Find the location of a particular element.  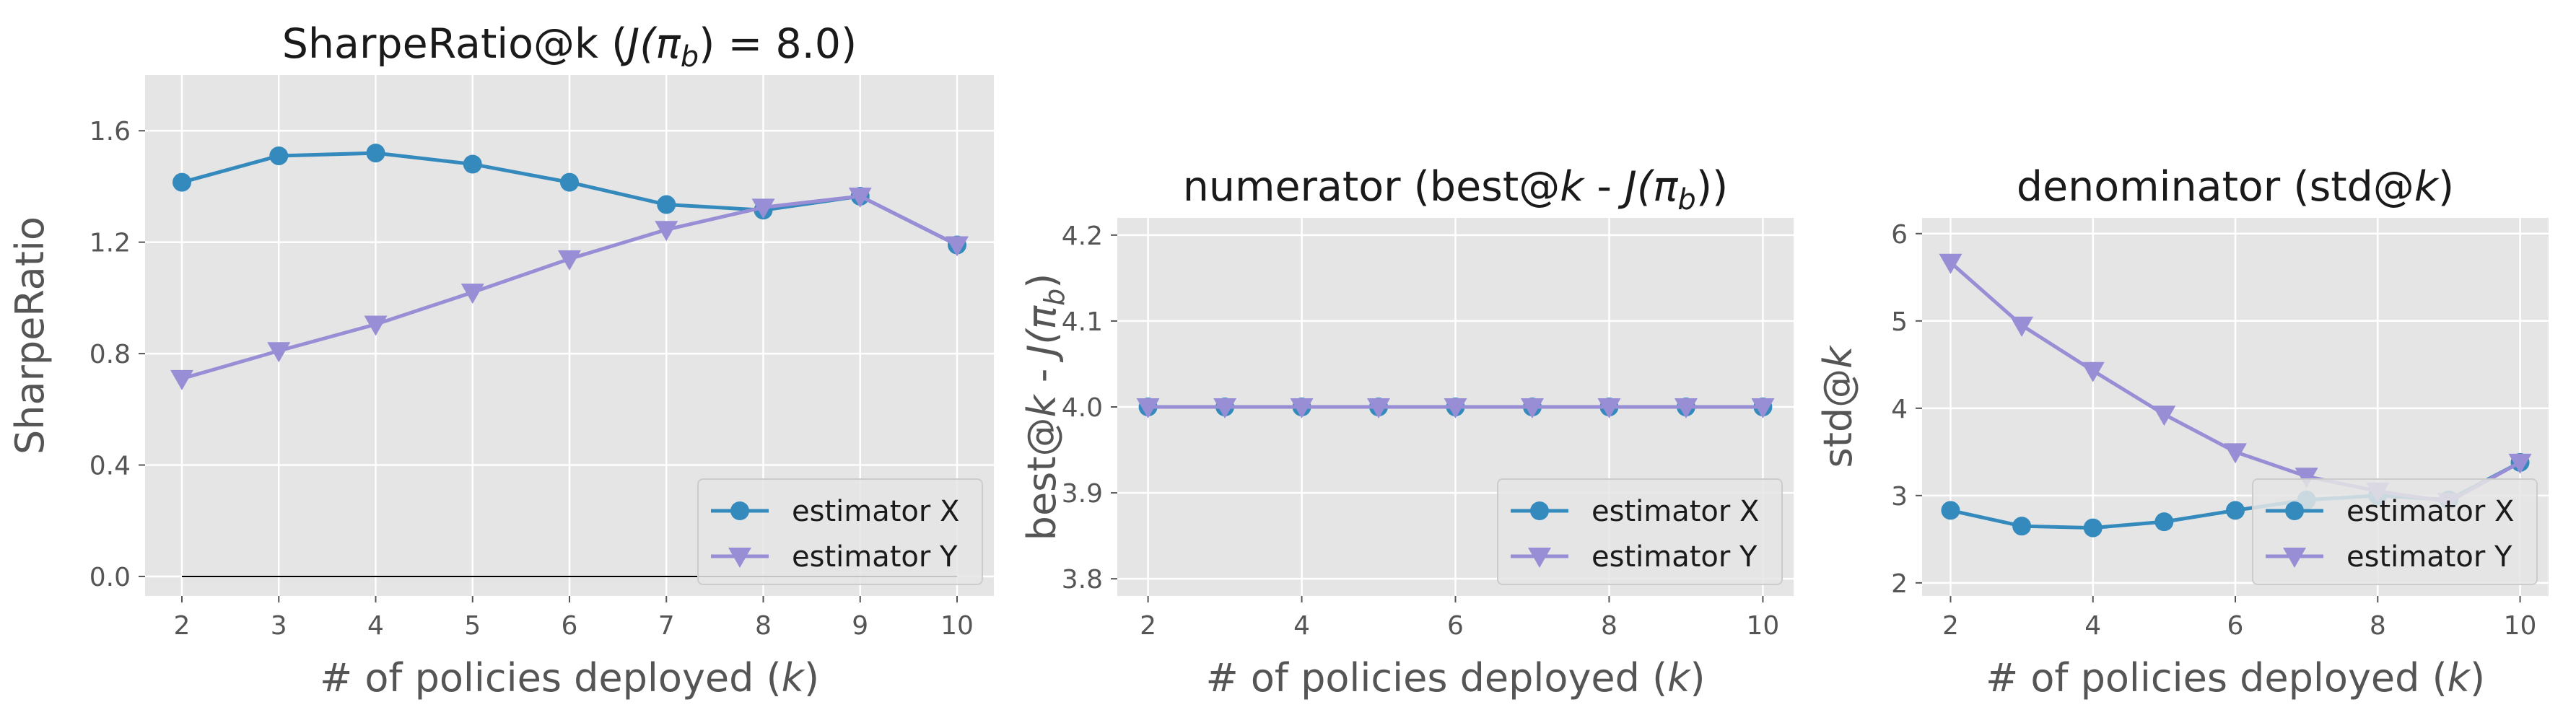

y-axis-label: best@k - J(πb) is located at coordinates (1044, 407).